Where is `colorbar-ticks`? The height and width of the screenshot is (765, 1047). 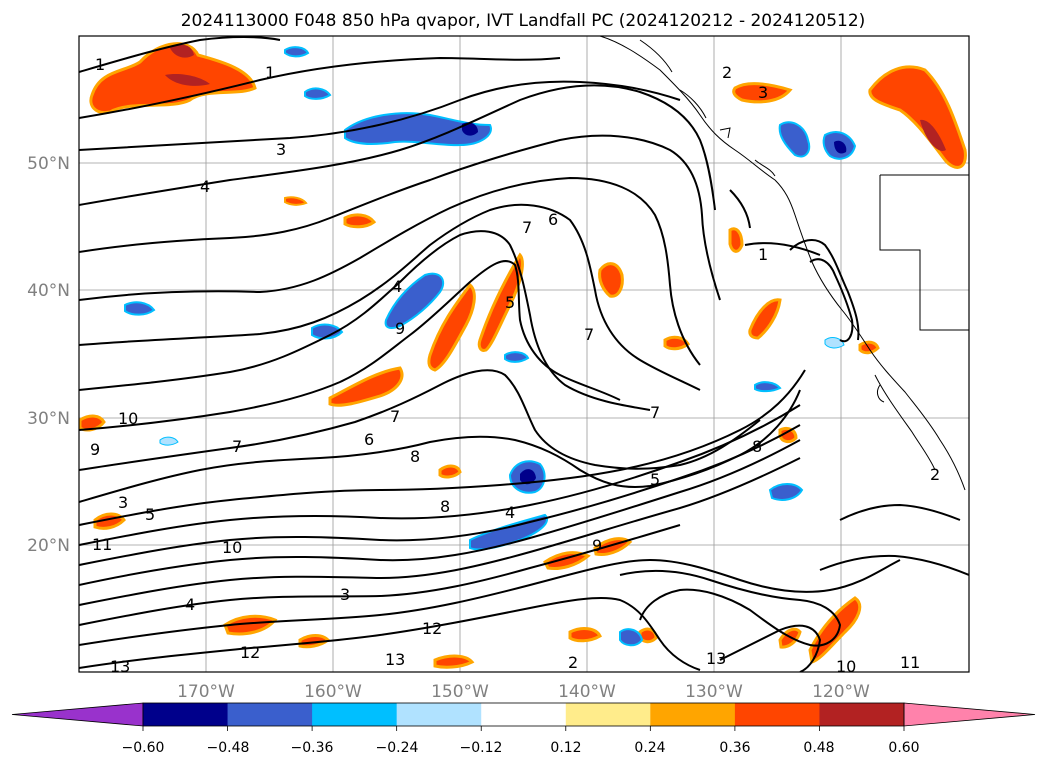 colorbar-ticks is located at coordinates (523, 728).